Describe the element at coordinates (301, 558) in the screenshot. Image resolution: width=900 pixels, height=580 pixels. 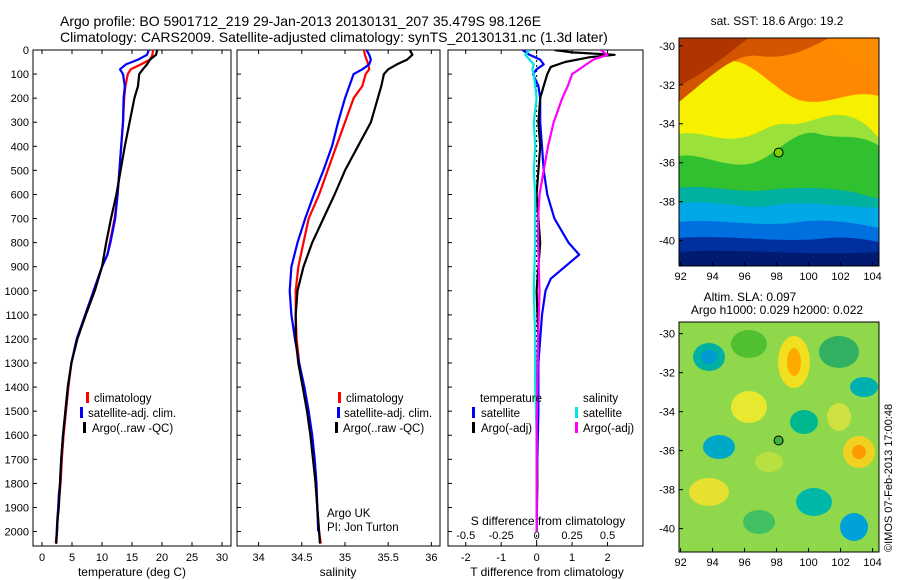
I see `x-tick-label: 34.5` at that location.